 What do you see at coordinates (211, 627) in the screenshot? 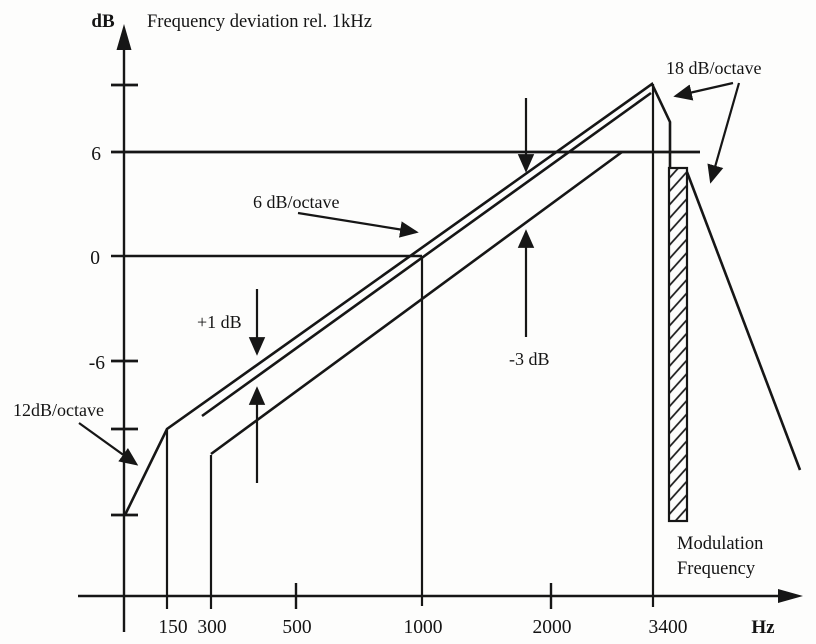
I see `x-tick-label-300: 300` at bounding box center [211, 627].